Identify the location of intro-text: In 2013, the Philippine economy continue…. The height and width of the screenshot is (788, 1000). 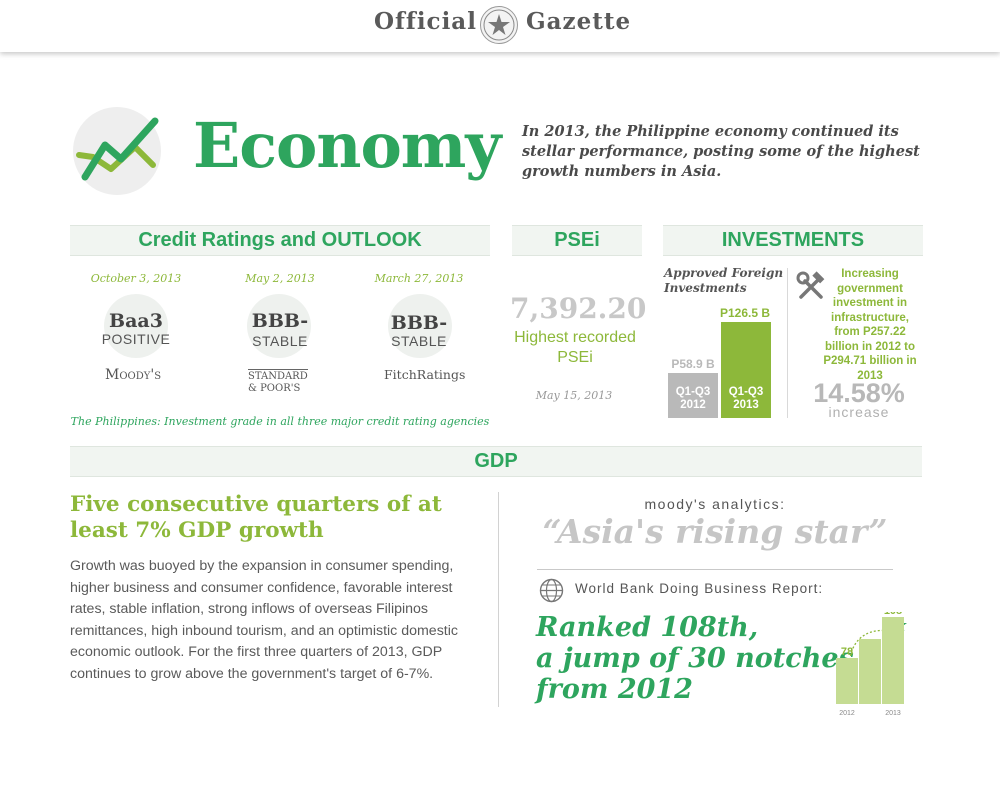
(721, 151).